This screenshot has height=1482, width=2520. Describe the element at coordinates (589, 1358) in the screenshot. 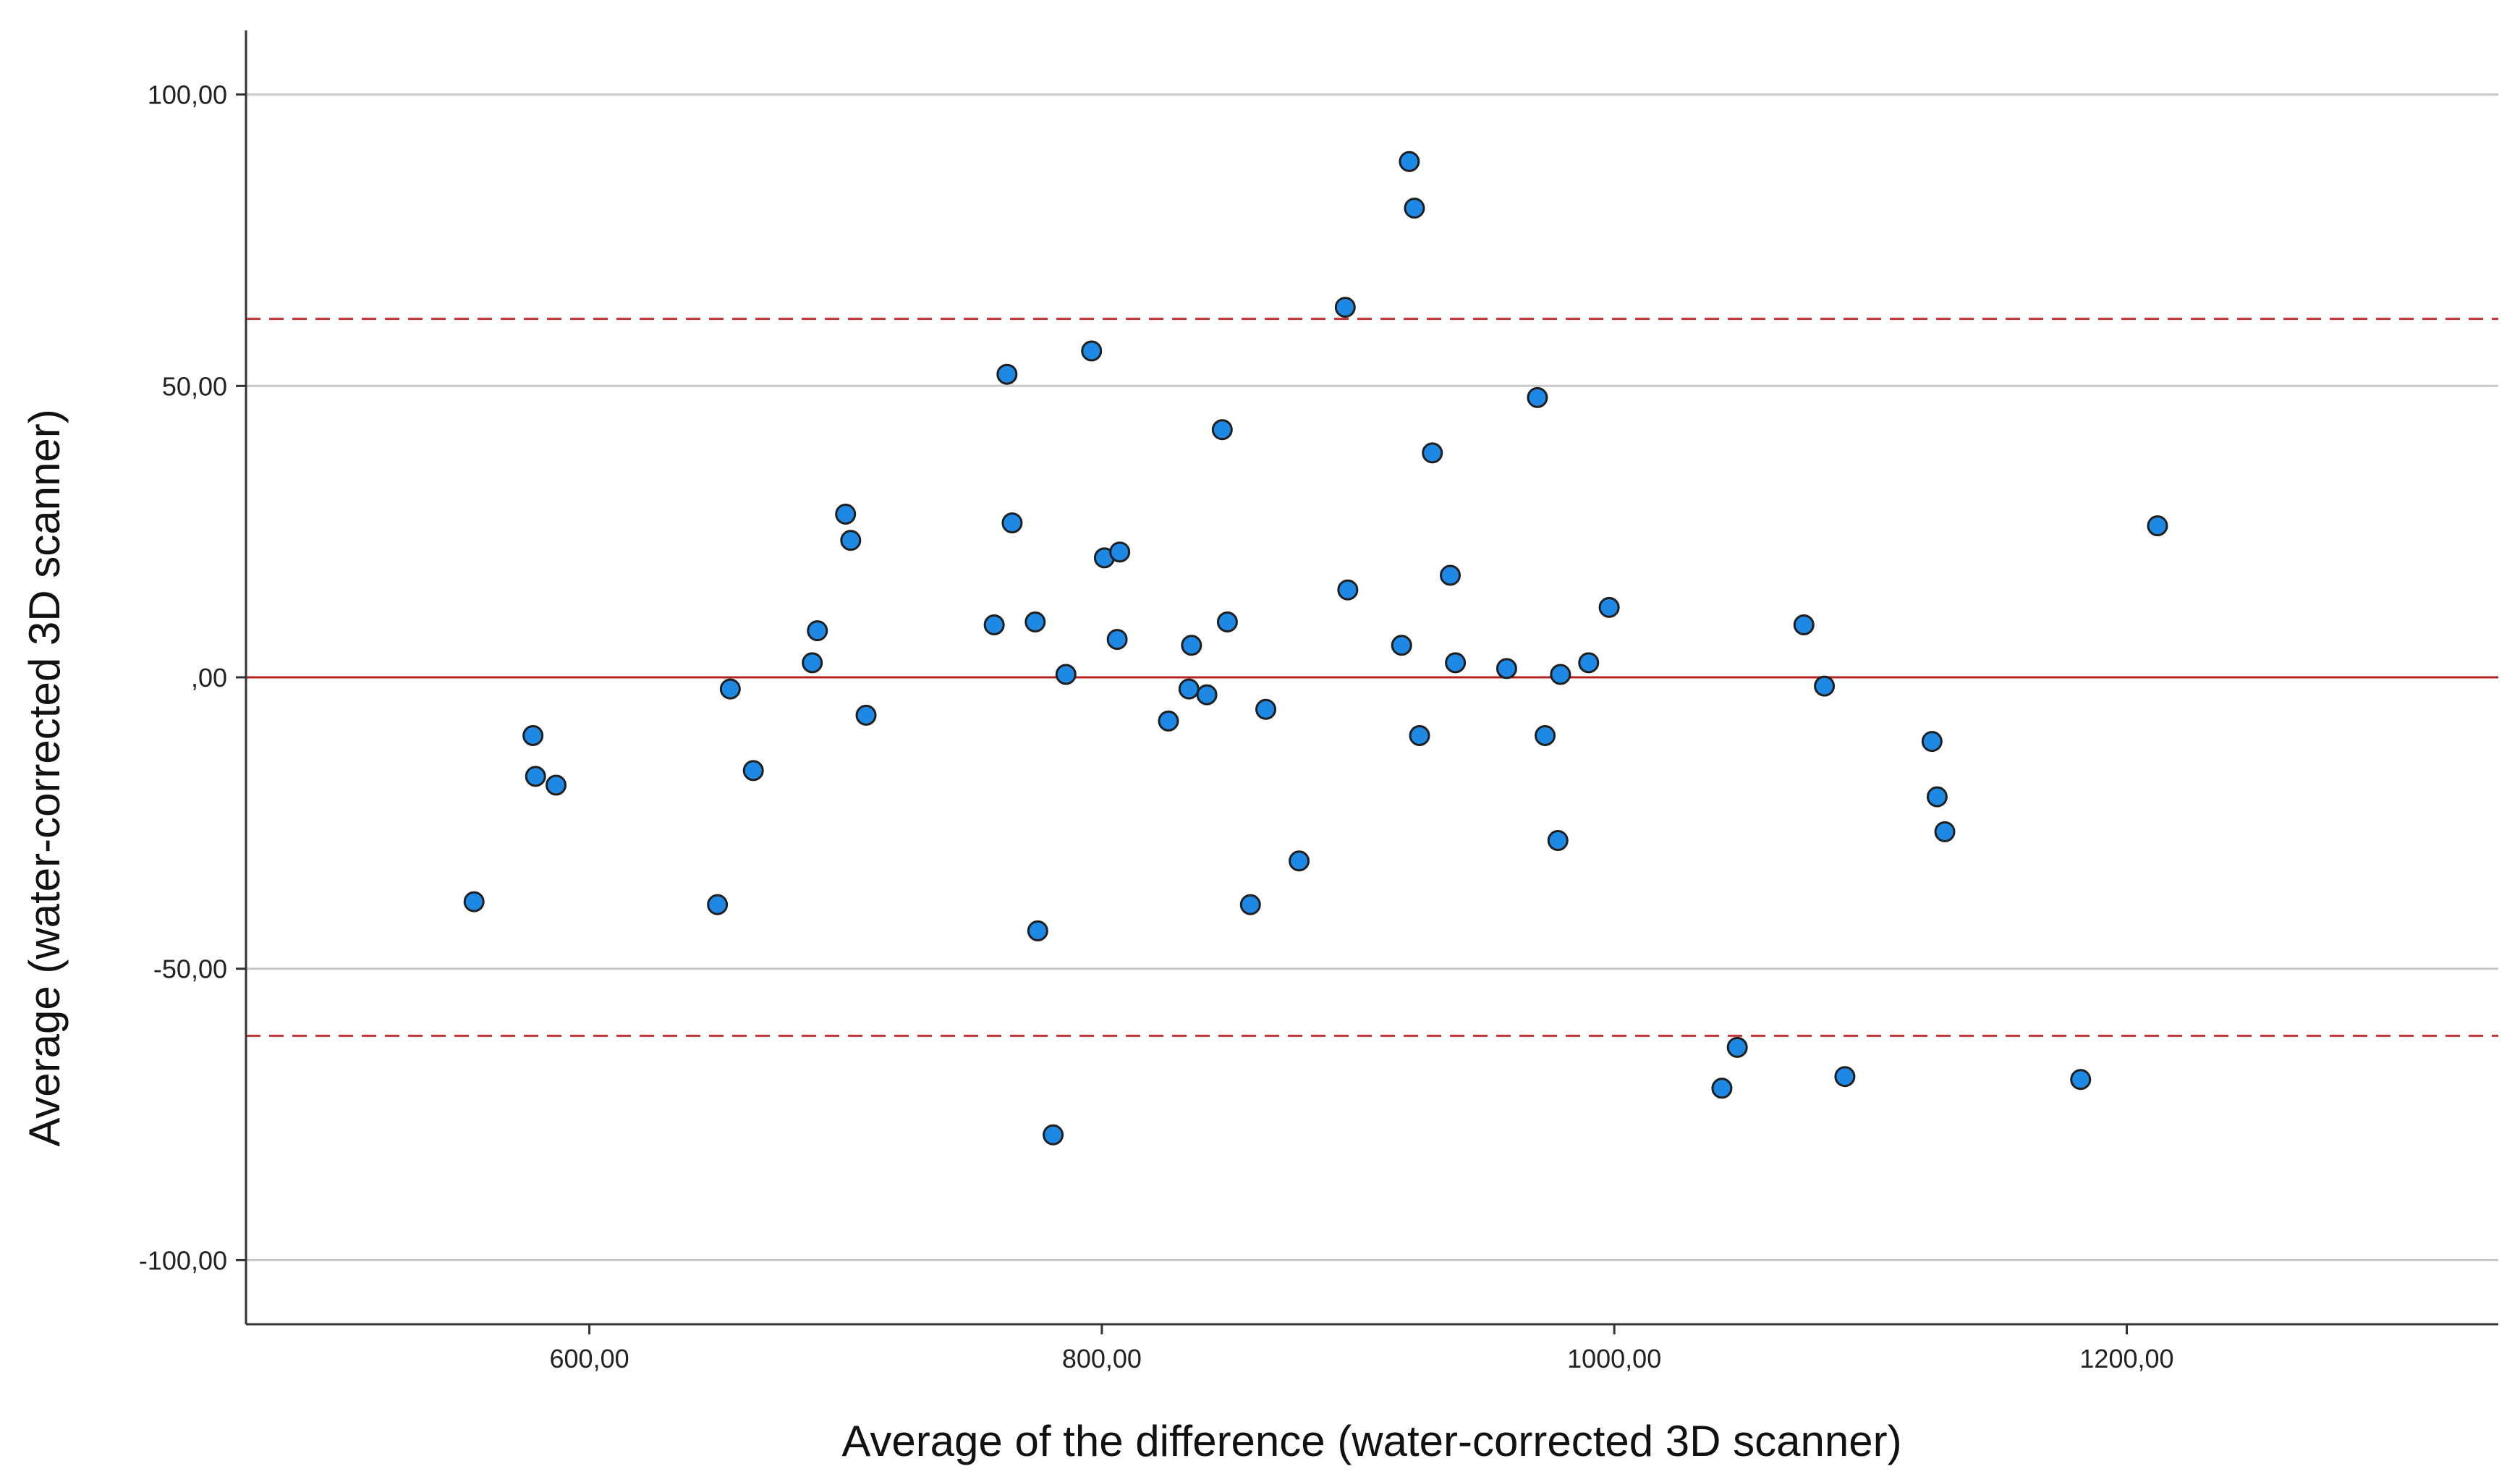

I see `x-tick-label: 600,00` at that location.